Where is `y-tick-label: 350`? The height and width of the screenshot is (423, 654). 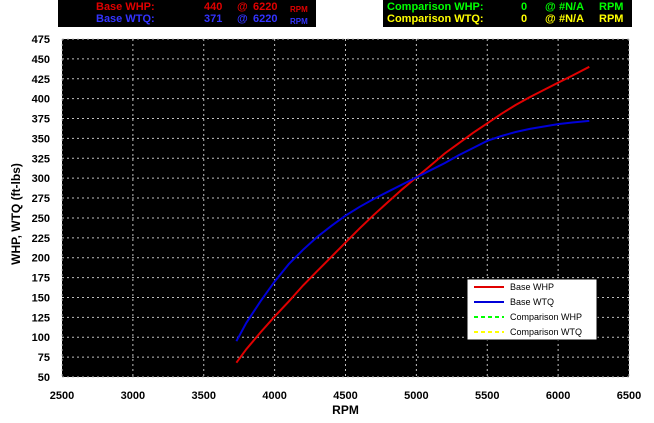
y-tick-label: 350 is located at coordinates (41, 139).